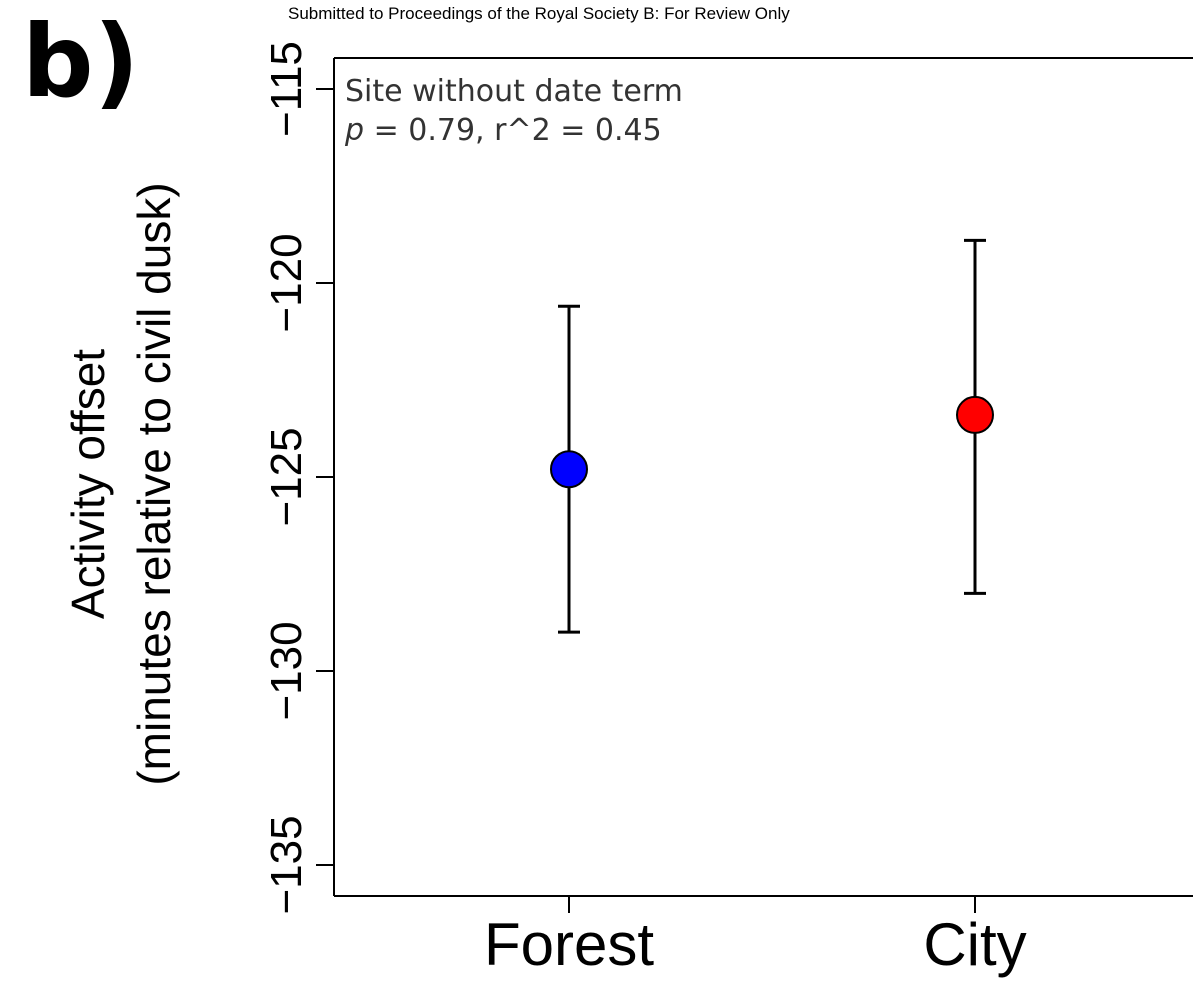 The image size is (1193, 982). Describe the element at coordinates (286, 670) in the screenshot. I see `y-tick-label: −130` at that location.